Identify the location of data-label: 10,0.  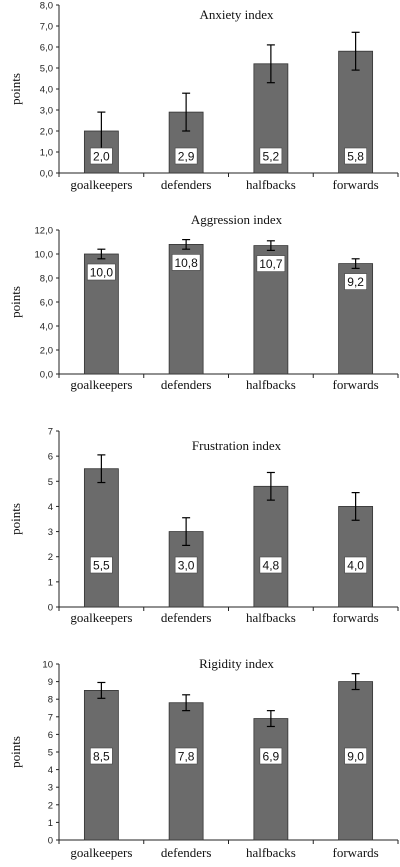
(102, 273).